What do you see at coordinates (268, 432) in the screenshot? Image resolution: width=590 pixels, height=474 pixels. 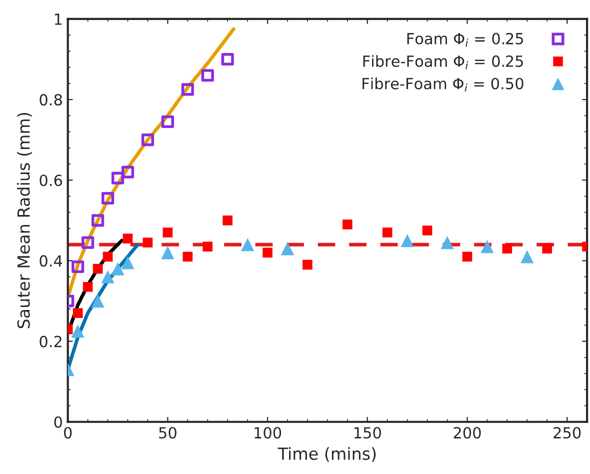 I see `x-tick-label: 100` at bounding box center [268, 432].